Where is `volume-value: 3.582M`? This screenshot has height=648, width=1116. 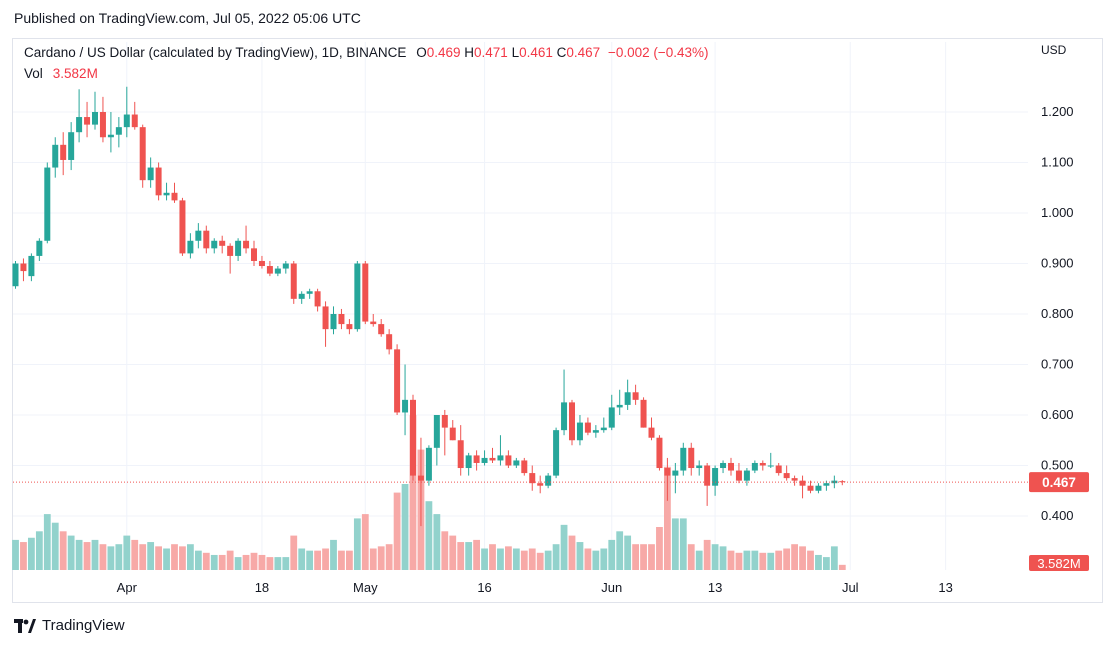
volume-value: 3.582M is located at coordinates (75, 73).